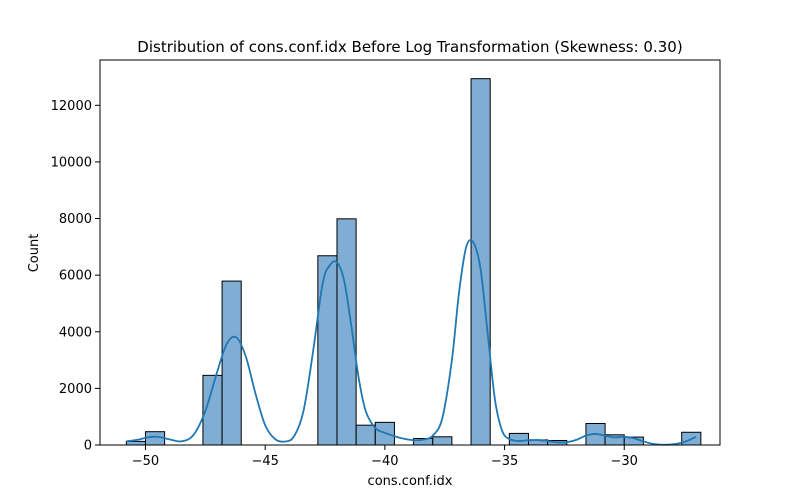 This screenshot has height=500, width=800. What do you see at coordinates (34, 253) in the screenshot?
I see `y-axis-title: Count` at bounding box center [34, 253].